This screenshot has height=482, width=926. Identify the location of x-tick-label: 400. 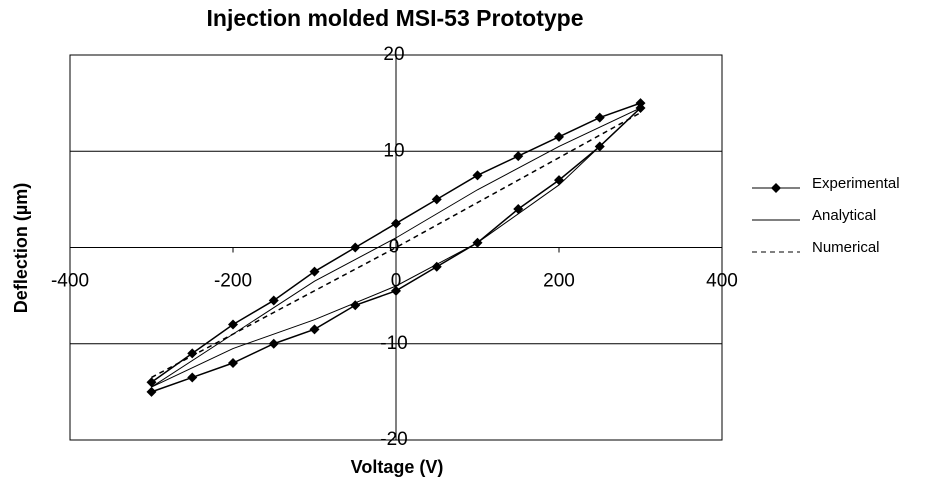
(722, 281).